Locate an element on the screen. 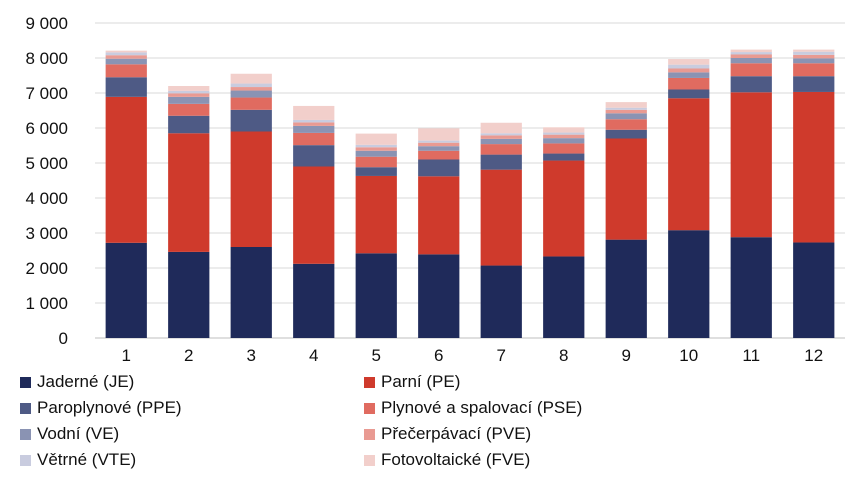 The width and height of the screenshot is (865, 485). legend-item: Větrné (VTE) is located at coordinates (78, 460).